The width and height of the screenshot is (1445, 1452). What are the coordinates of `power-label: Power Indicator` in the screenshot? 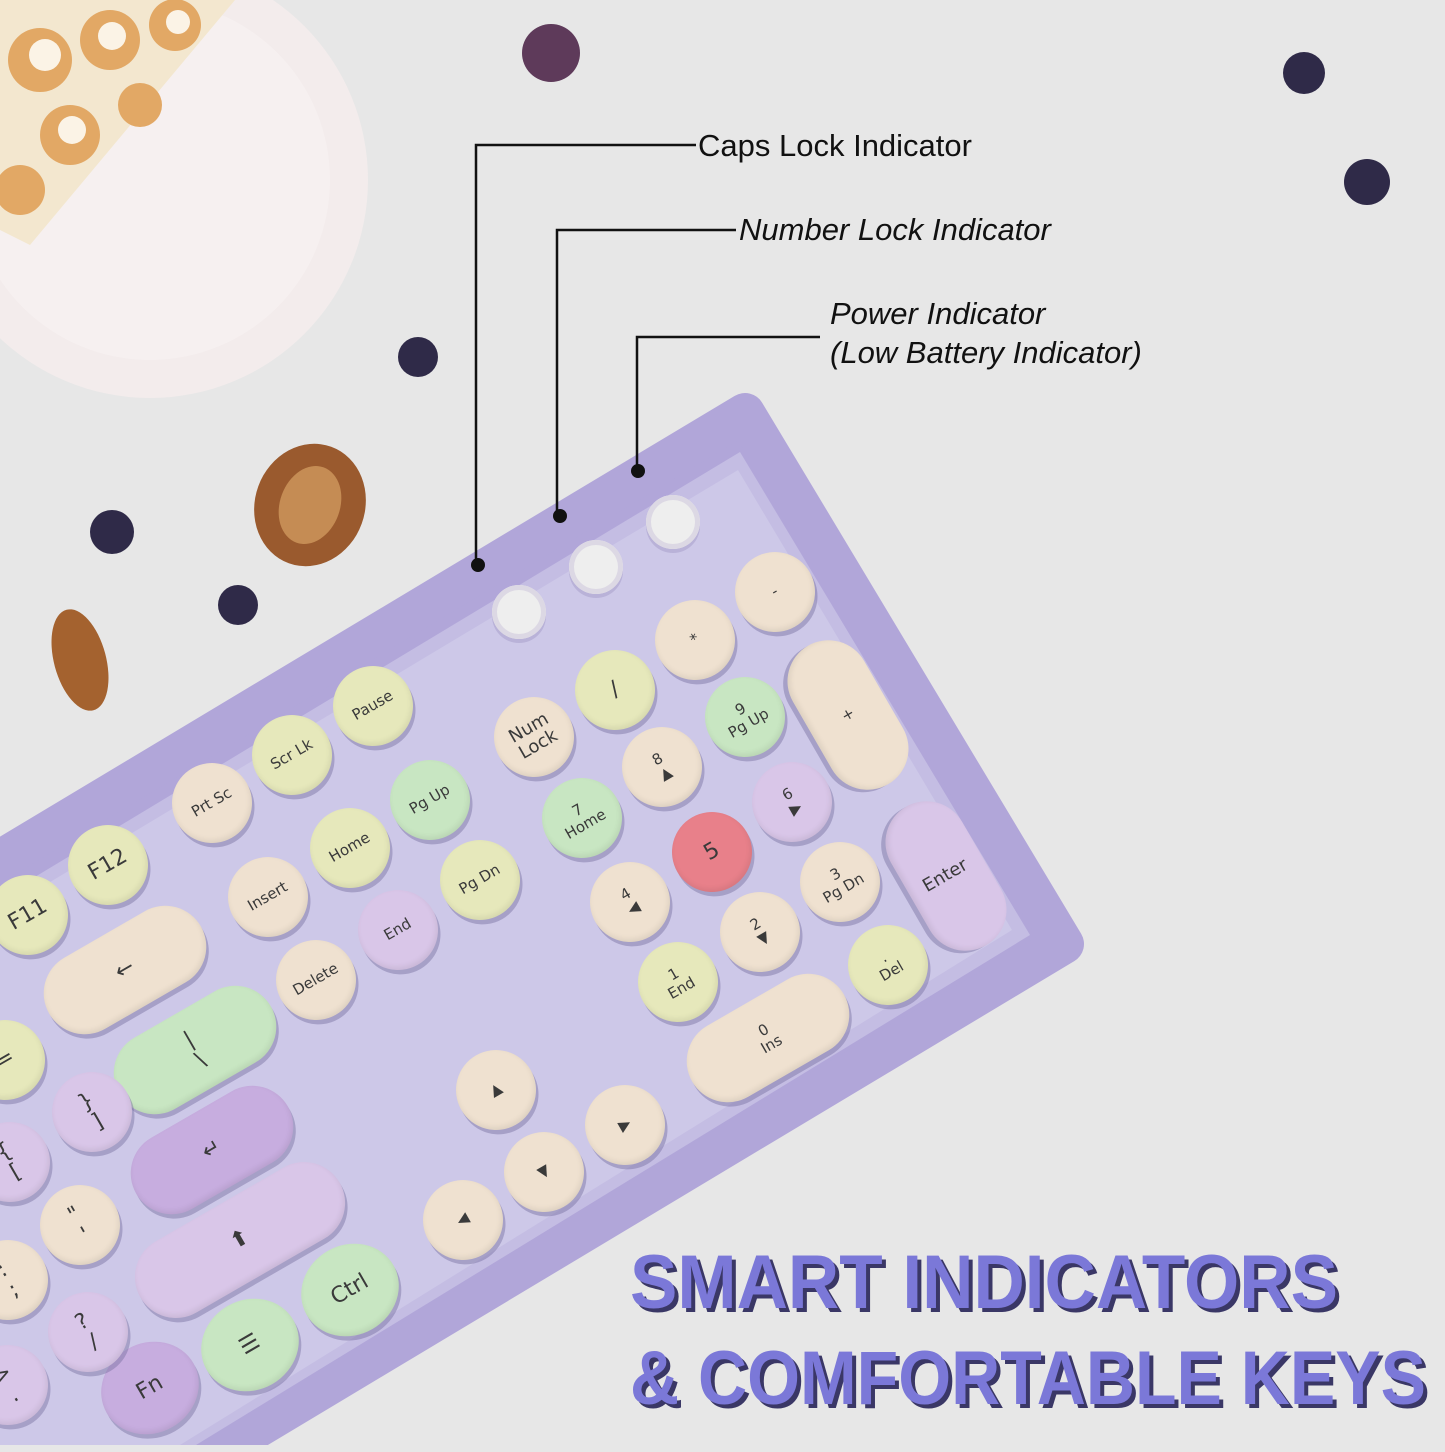 It's located at (938, 313).